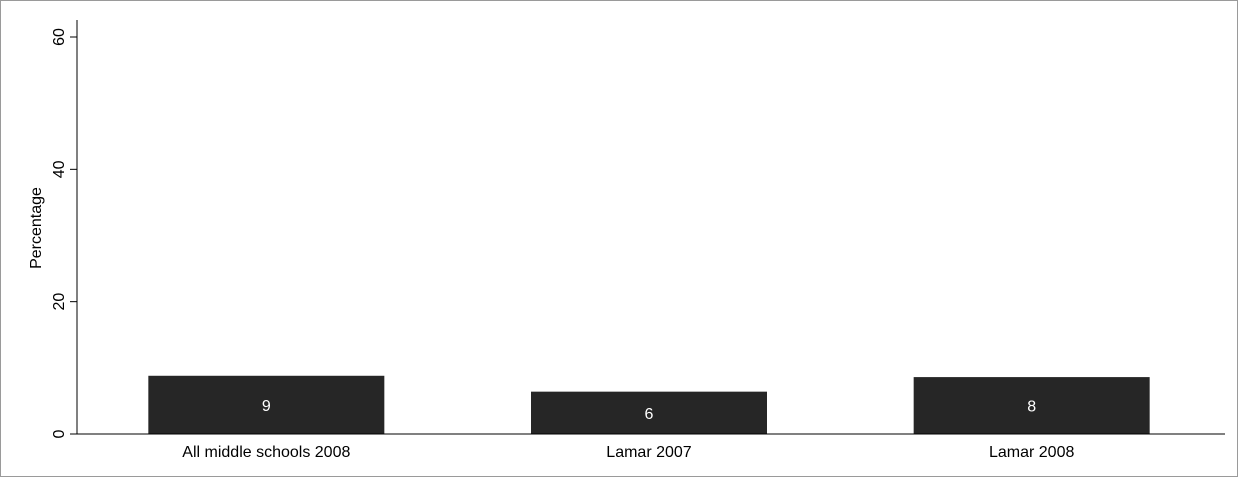  What do you see at coordinates (648, 452) in the screenshot?
I see `x-category-label: Lamar 2007` at bounding box center [648, 452].